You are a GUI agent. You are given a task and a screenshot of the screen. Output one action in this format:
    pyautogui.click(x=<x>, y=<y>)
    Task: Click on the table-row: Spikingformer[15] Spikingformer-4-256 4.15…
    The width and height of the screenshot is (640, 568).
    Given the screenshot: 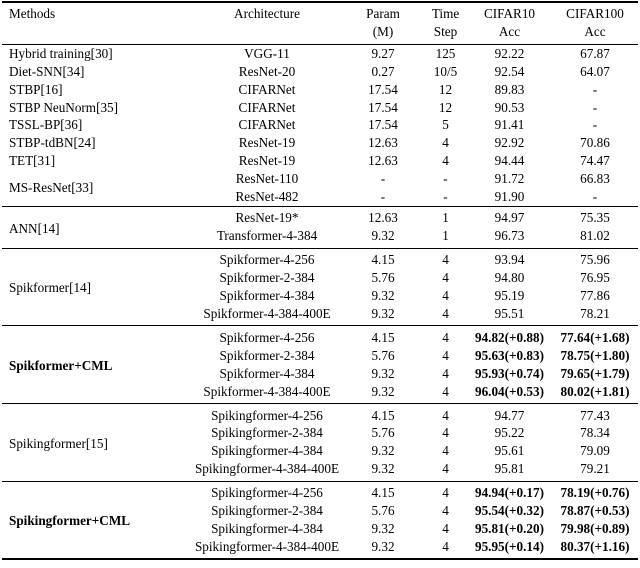 What is the action you would take?
    pyautogui.click(x=320, y=427)
    